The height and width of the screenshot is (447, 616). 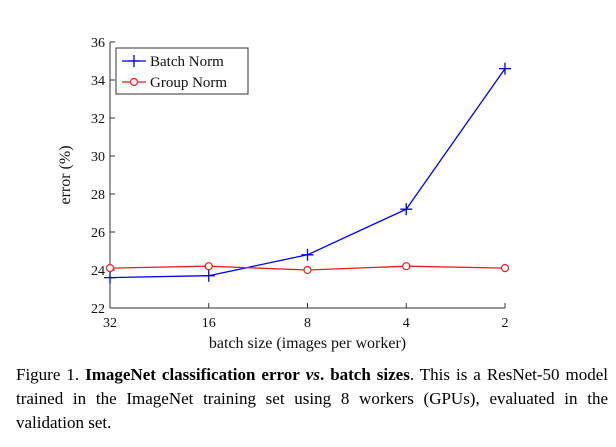 I want to click on y-axis-label: error (%), so click(x=65, y=174).